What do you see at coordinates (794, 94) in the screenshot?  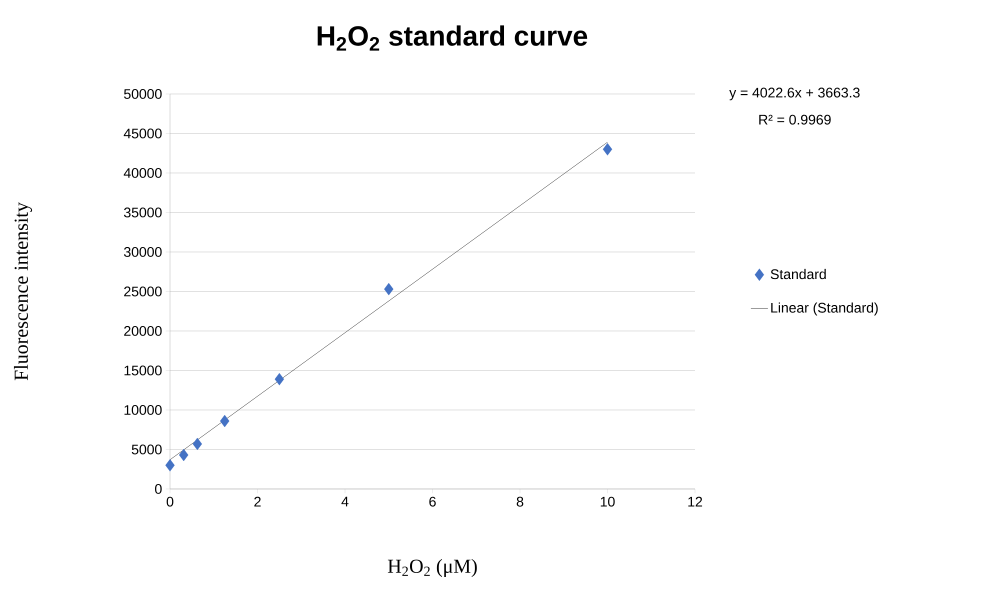 I see `text: y = 4022.6x + 3663.3` at bounding box center [794, 94].